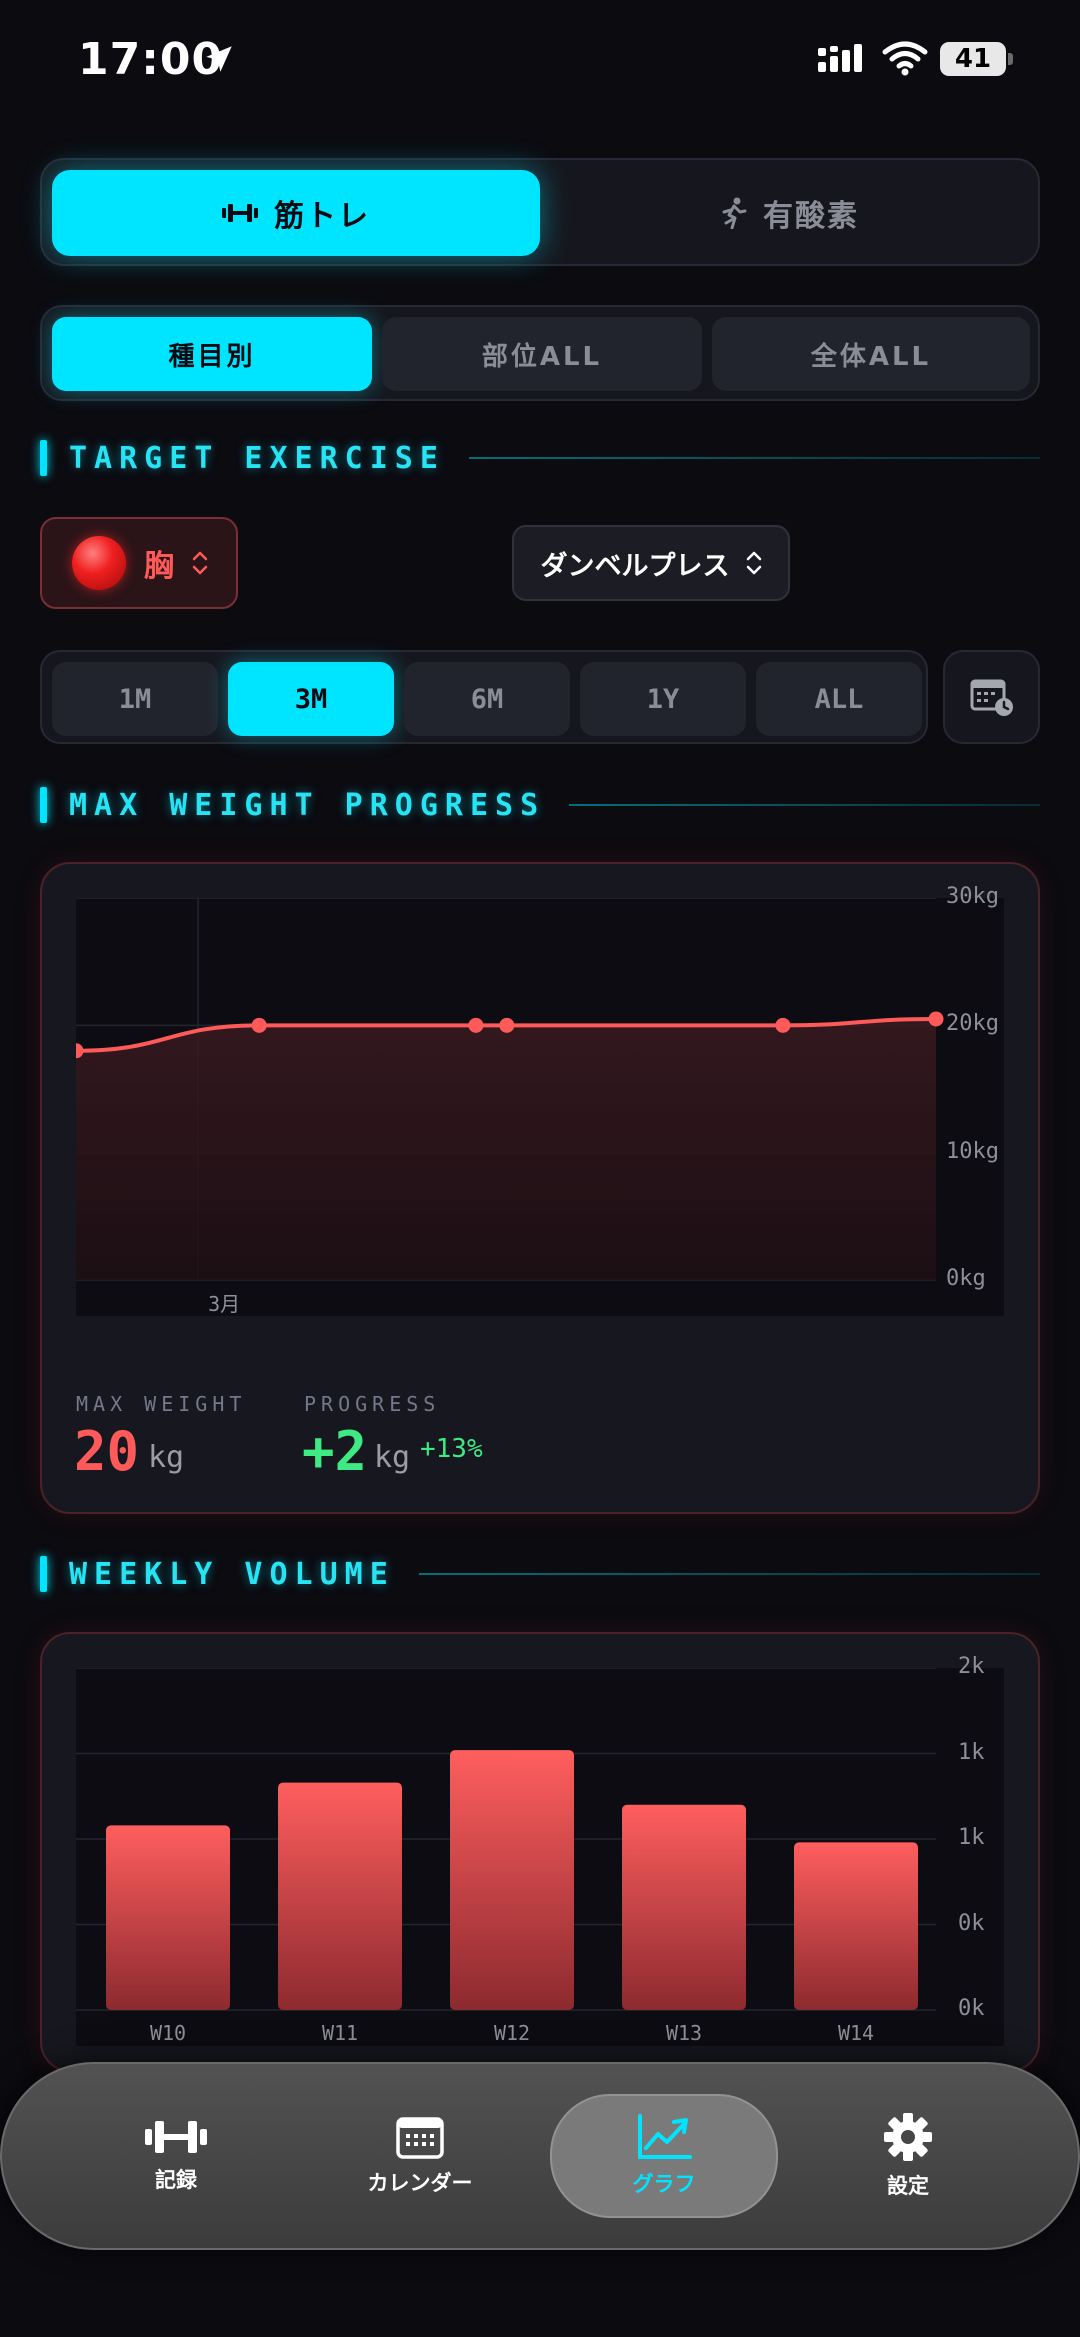 The height and width of the screenshot is (2337, 1080). I want to click on series-area, so click(506, 1149).